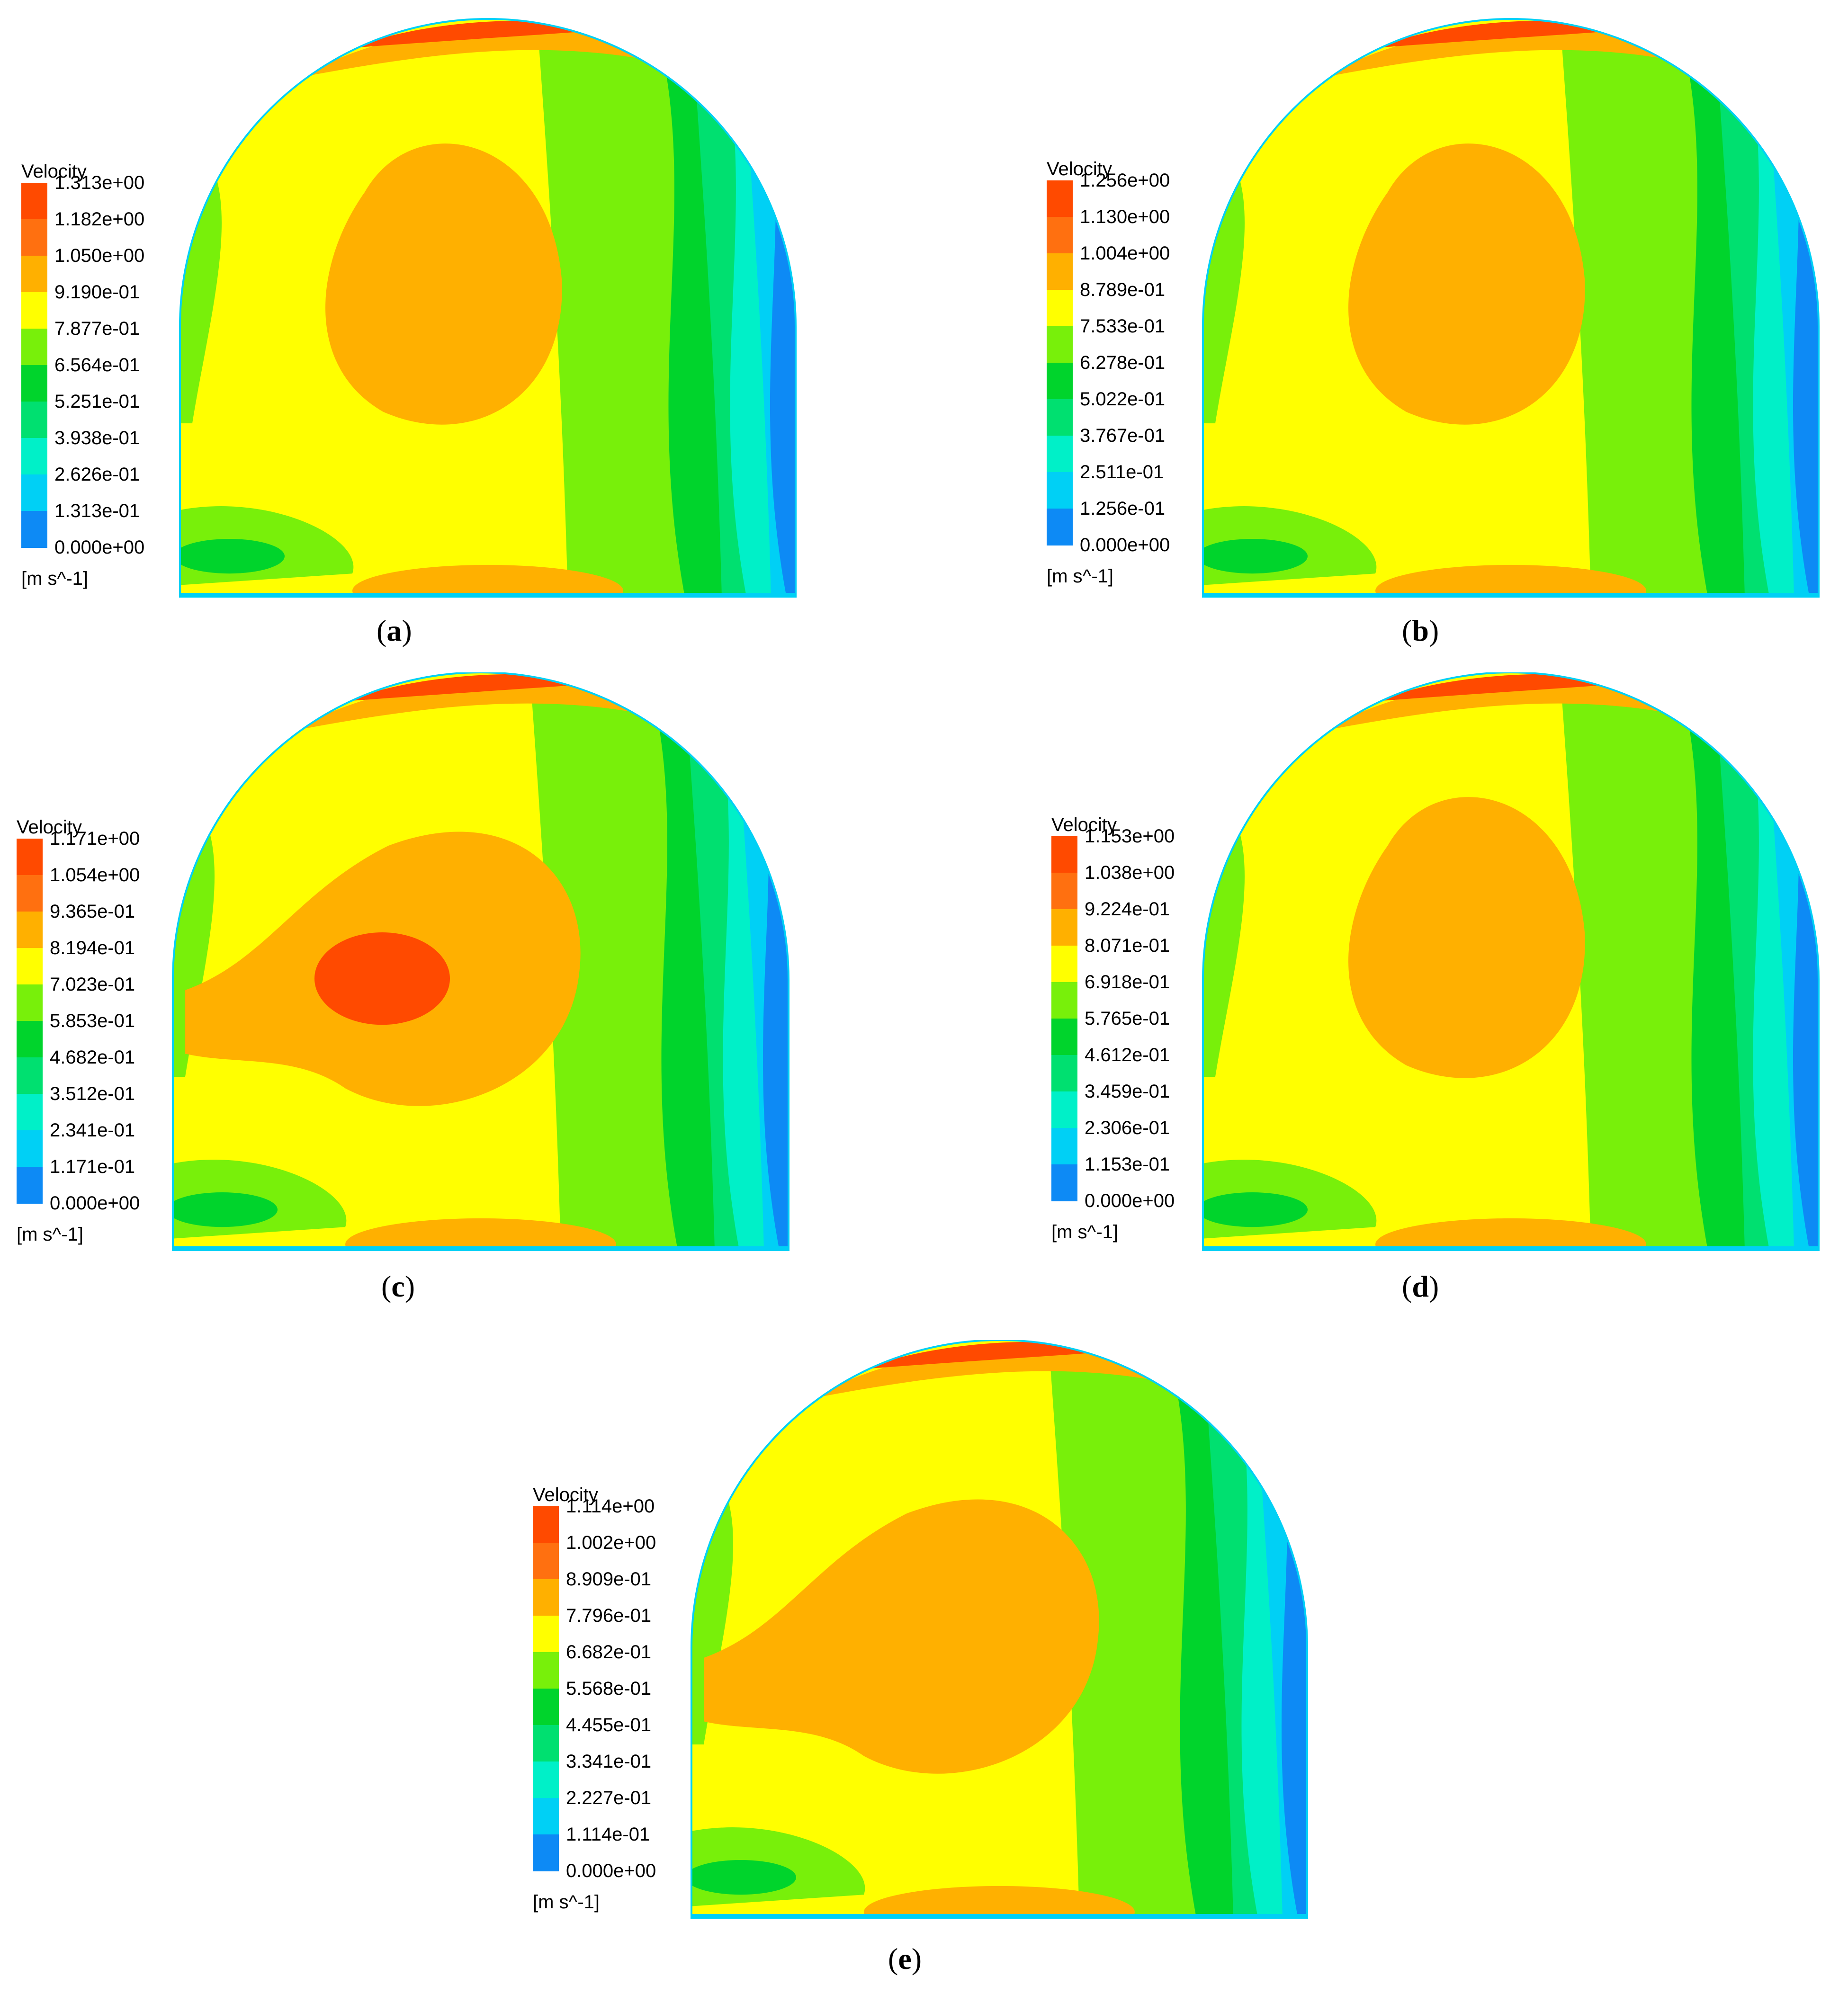 The width and height of the screenshot is (1848, 2003). I want to click on legend-tick-label: 2.227e-01, so click(609, 1798).